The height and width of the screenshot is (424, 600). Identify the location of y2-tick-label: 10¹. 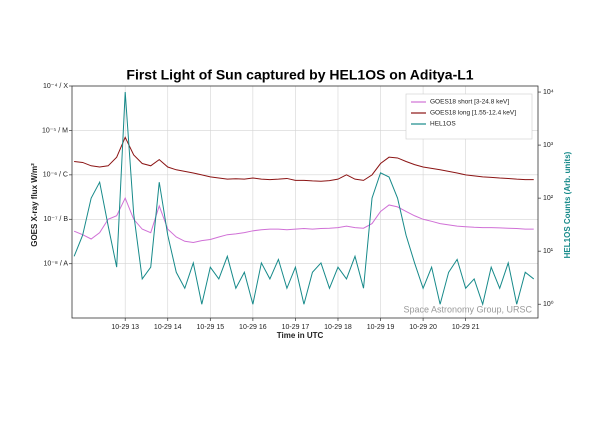
(548, 251).